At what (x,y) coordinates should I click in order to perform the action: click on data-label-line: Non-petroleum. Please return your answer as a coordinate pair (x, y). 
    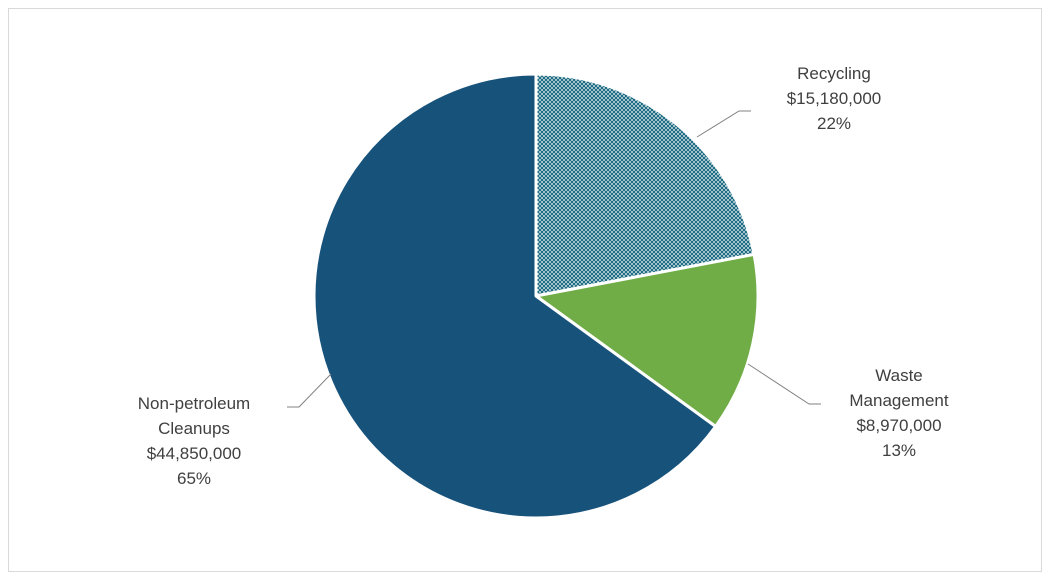
    Looking at the image, I should click on (194, 403).